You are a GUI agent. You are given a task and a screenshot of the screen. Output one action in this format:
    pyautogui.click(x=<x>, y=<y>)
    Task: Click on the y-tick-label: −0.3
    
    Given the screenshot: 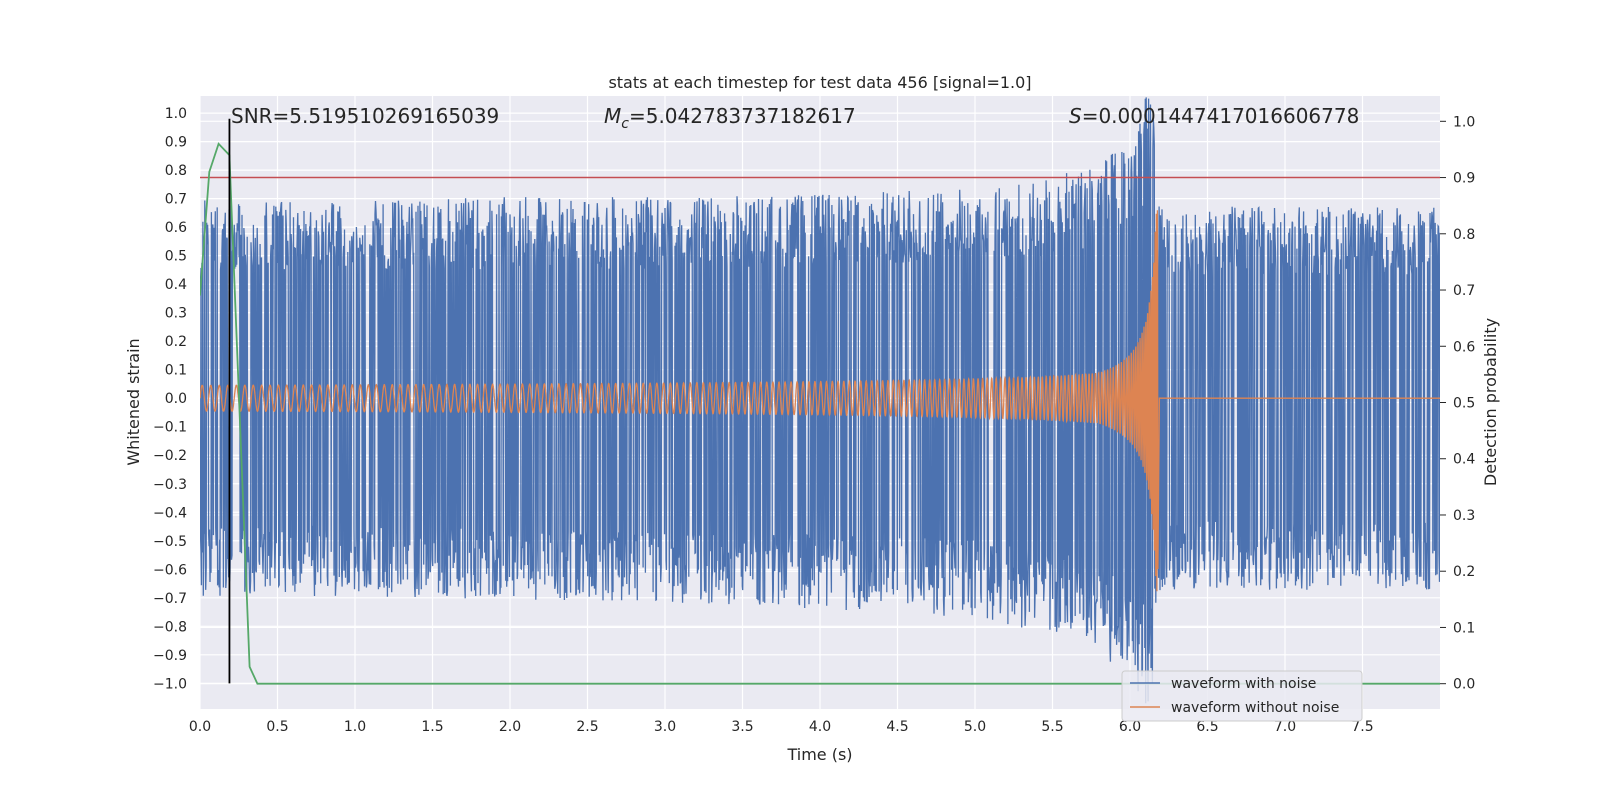 What is the action you would take?
    pyautogui.click(x=170, y=485)
    